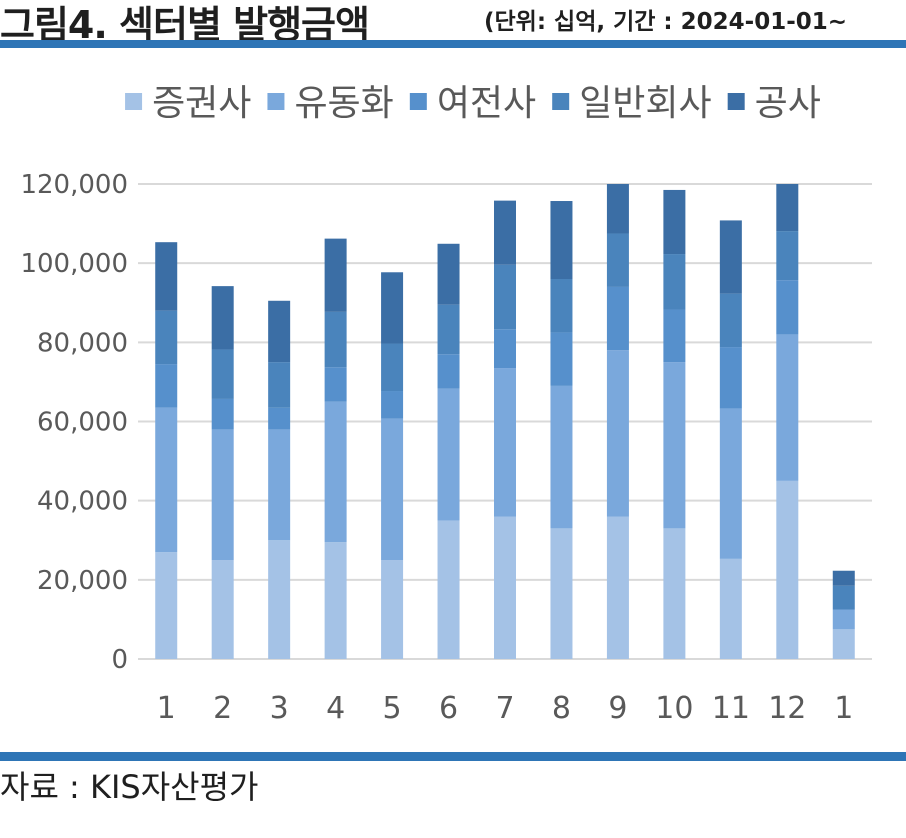 This screenshot has width=906, height=838. What do you see at coordinates (82, 502) in the screenshot?
I see `y-tick-label: 40,000` at bounding box center [82, 502].